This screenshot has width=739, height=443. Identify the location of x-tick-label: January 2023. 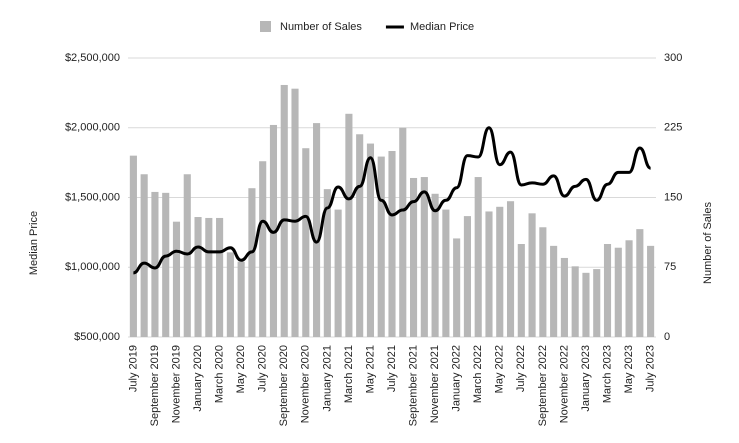
(586, 378).